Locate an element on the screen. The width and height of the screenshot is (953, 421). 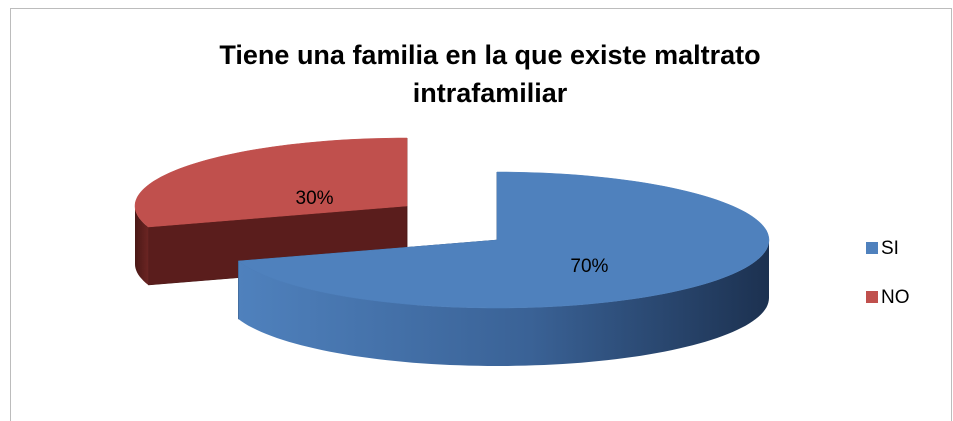
data-label: 30% is located at coordinates (315, 198).